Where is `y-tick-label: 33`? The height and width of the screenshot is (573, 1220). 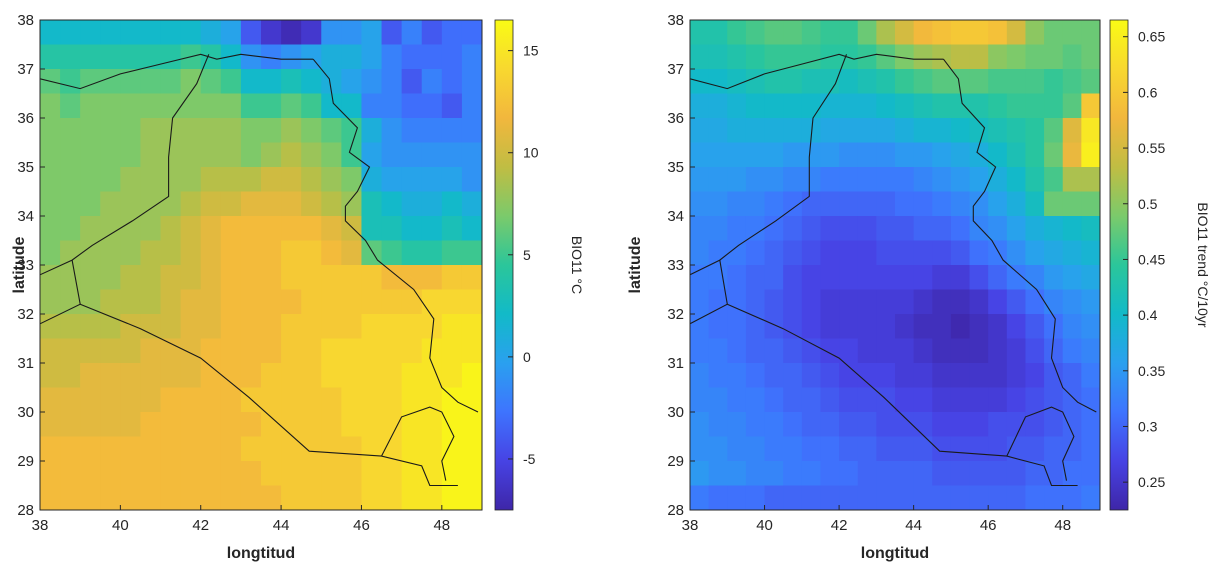 y-tick-label: 33 is located at coordinates (25, 265).